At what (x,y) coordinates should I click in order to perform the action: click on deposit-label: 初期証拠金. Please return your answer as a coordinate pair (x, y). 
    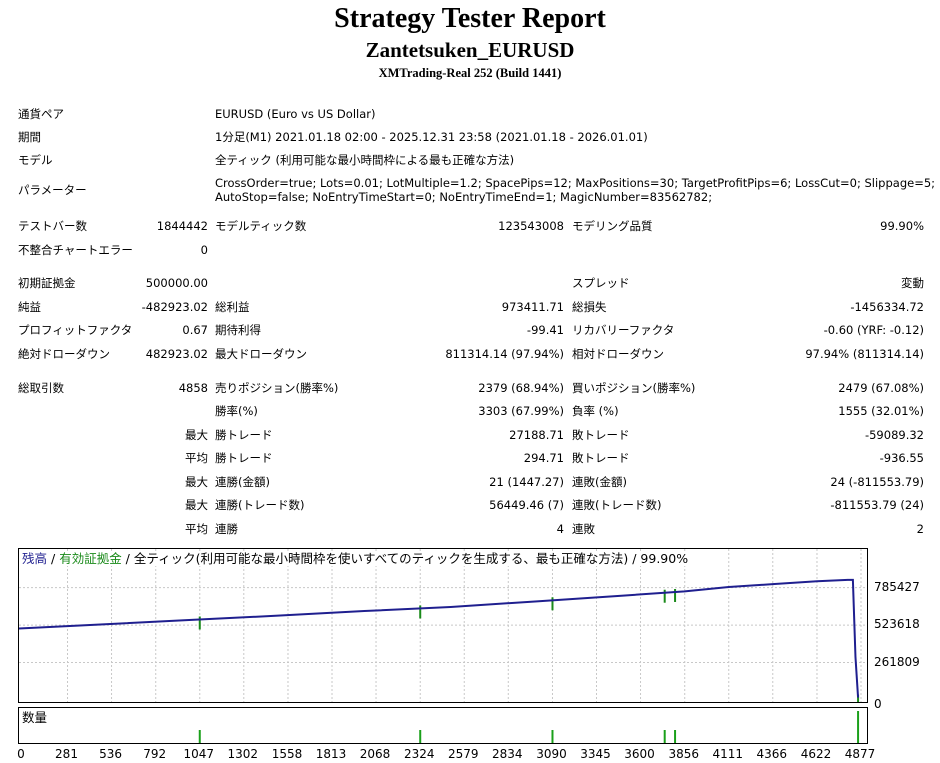
    Looking at the image, I should click on (47, 283).